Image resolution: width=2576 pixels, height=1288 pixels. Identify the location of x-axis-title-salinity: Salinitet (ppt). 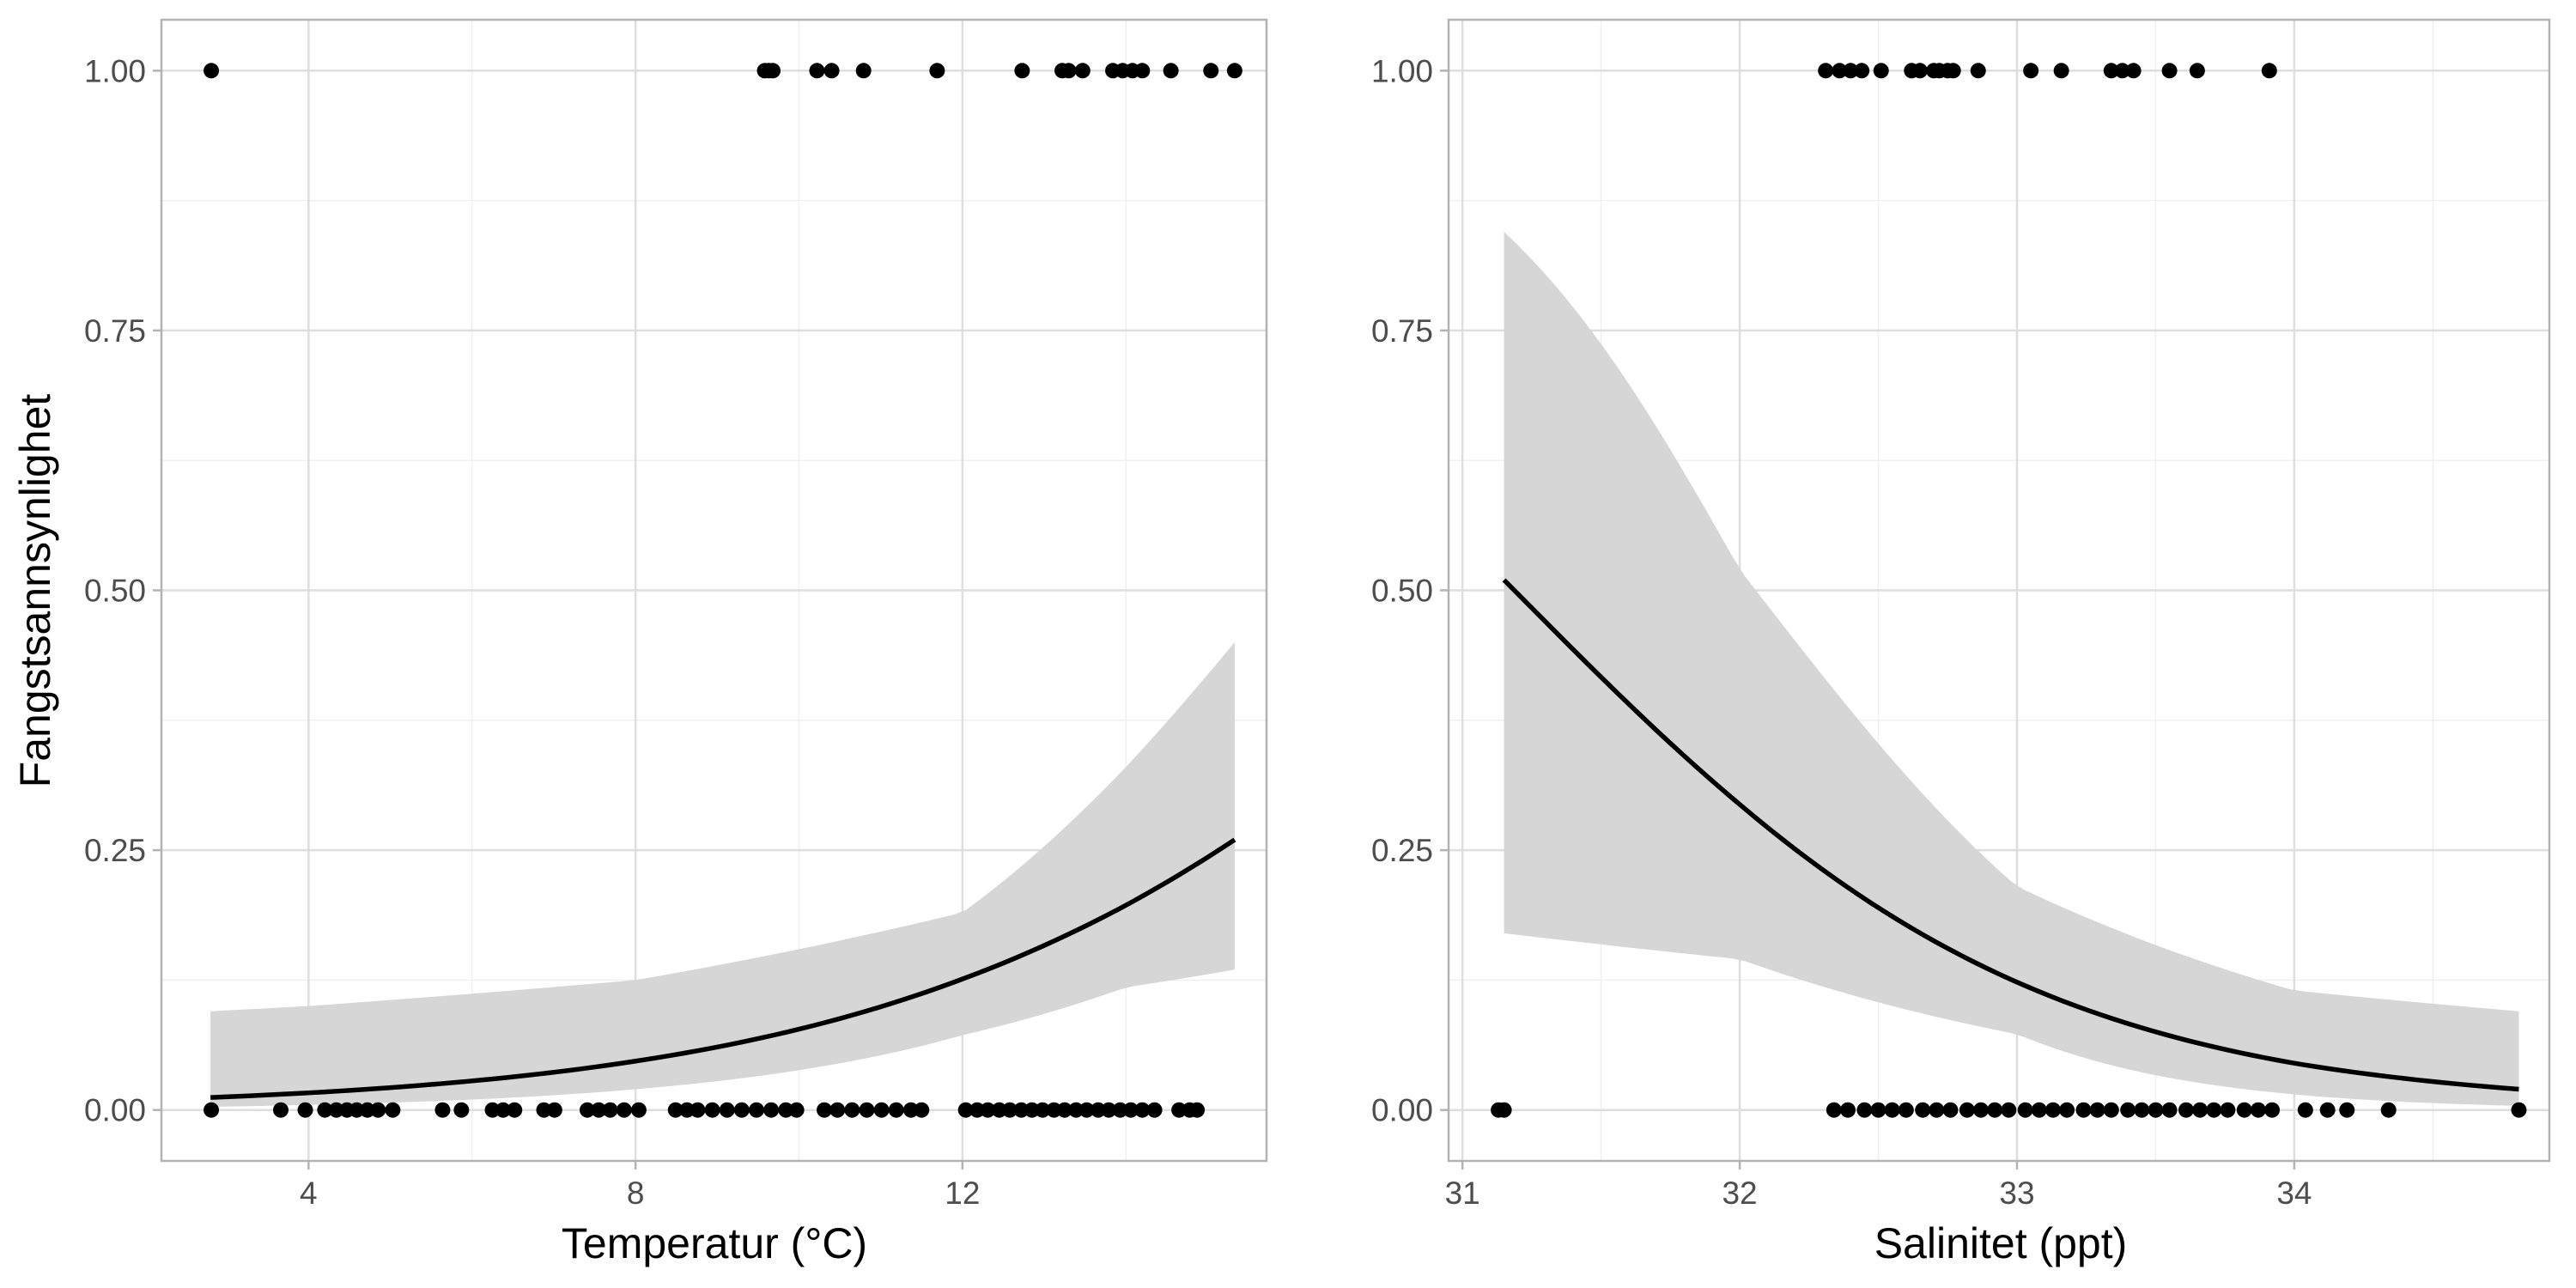
(2001, 1243).